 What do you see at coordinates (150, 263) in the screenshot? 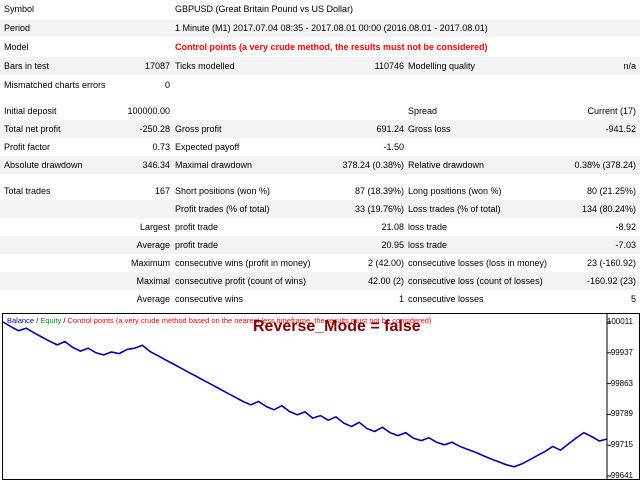
I see `maximum-label: Maximum` at bounding box center [150, 263].